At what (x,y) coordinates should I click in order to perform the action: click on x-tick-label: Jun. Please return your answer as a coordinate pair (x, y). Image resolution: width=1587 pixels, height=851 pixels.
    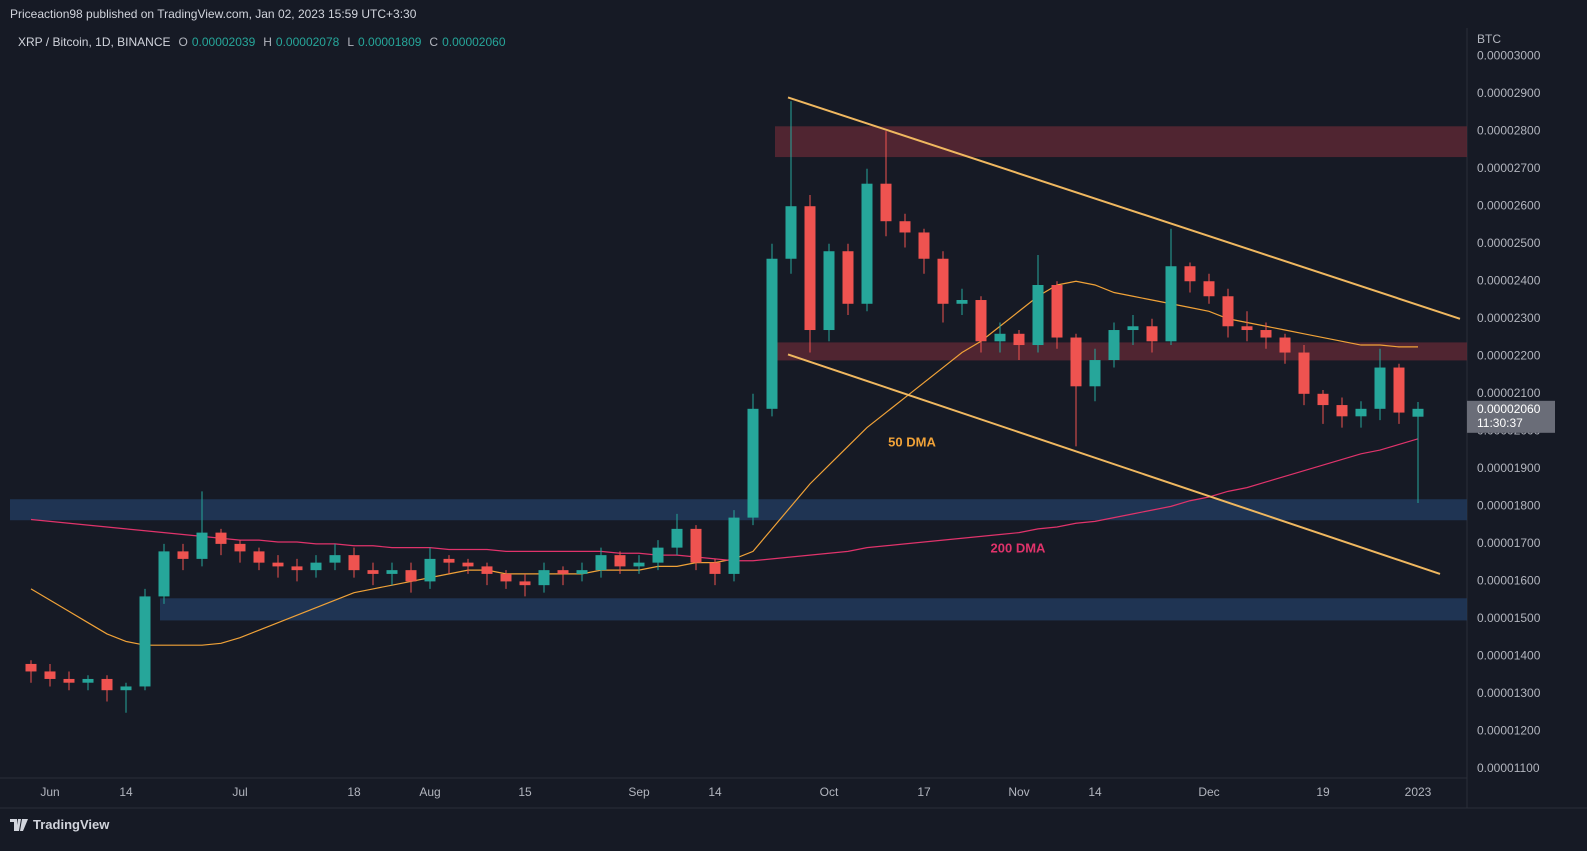
    Looking at the image, I should click on (49, 792).